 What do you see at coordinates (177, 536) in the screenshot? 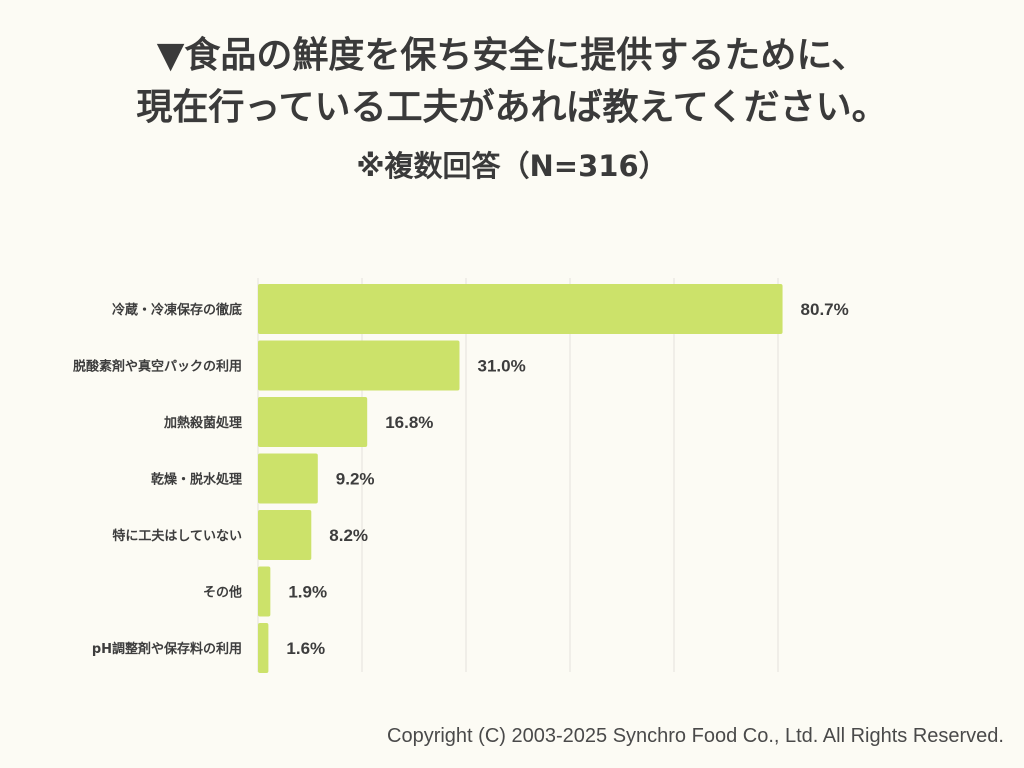
I see `category-label: 特に工夫はしていない` at bounding box center [177, 536].